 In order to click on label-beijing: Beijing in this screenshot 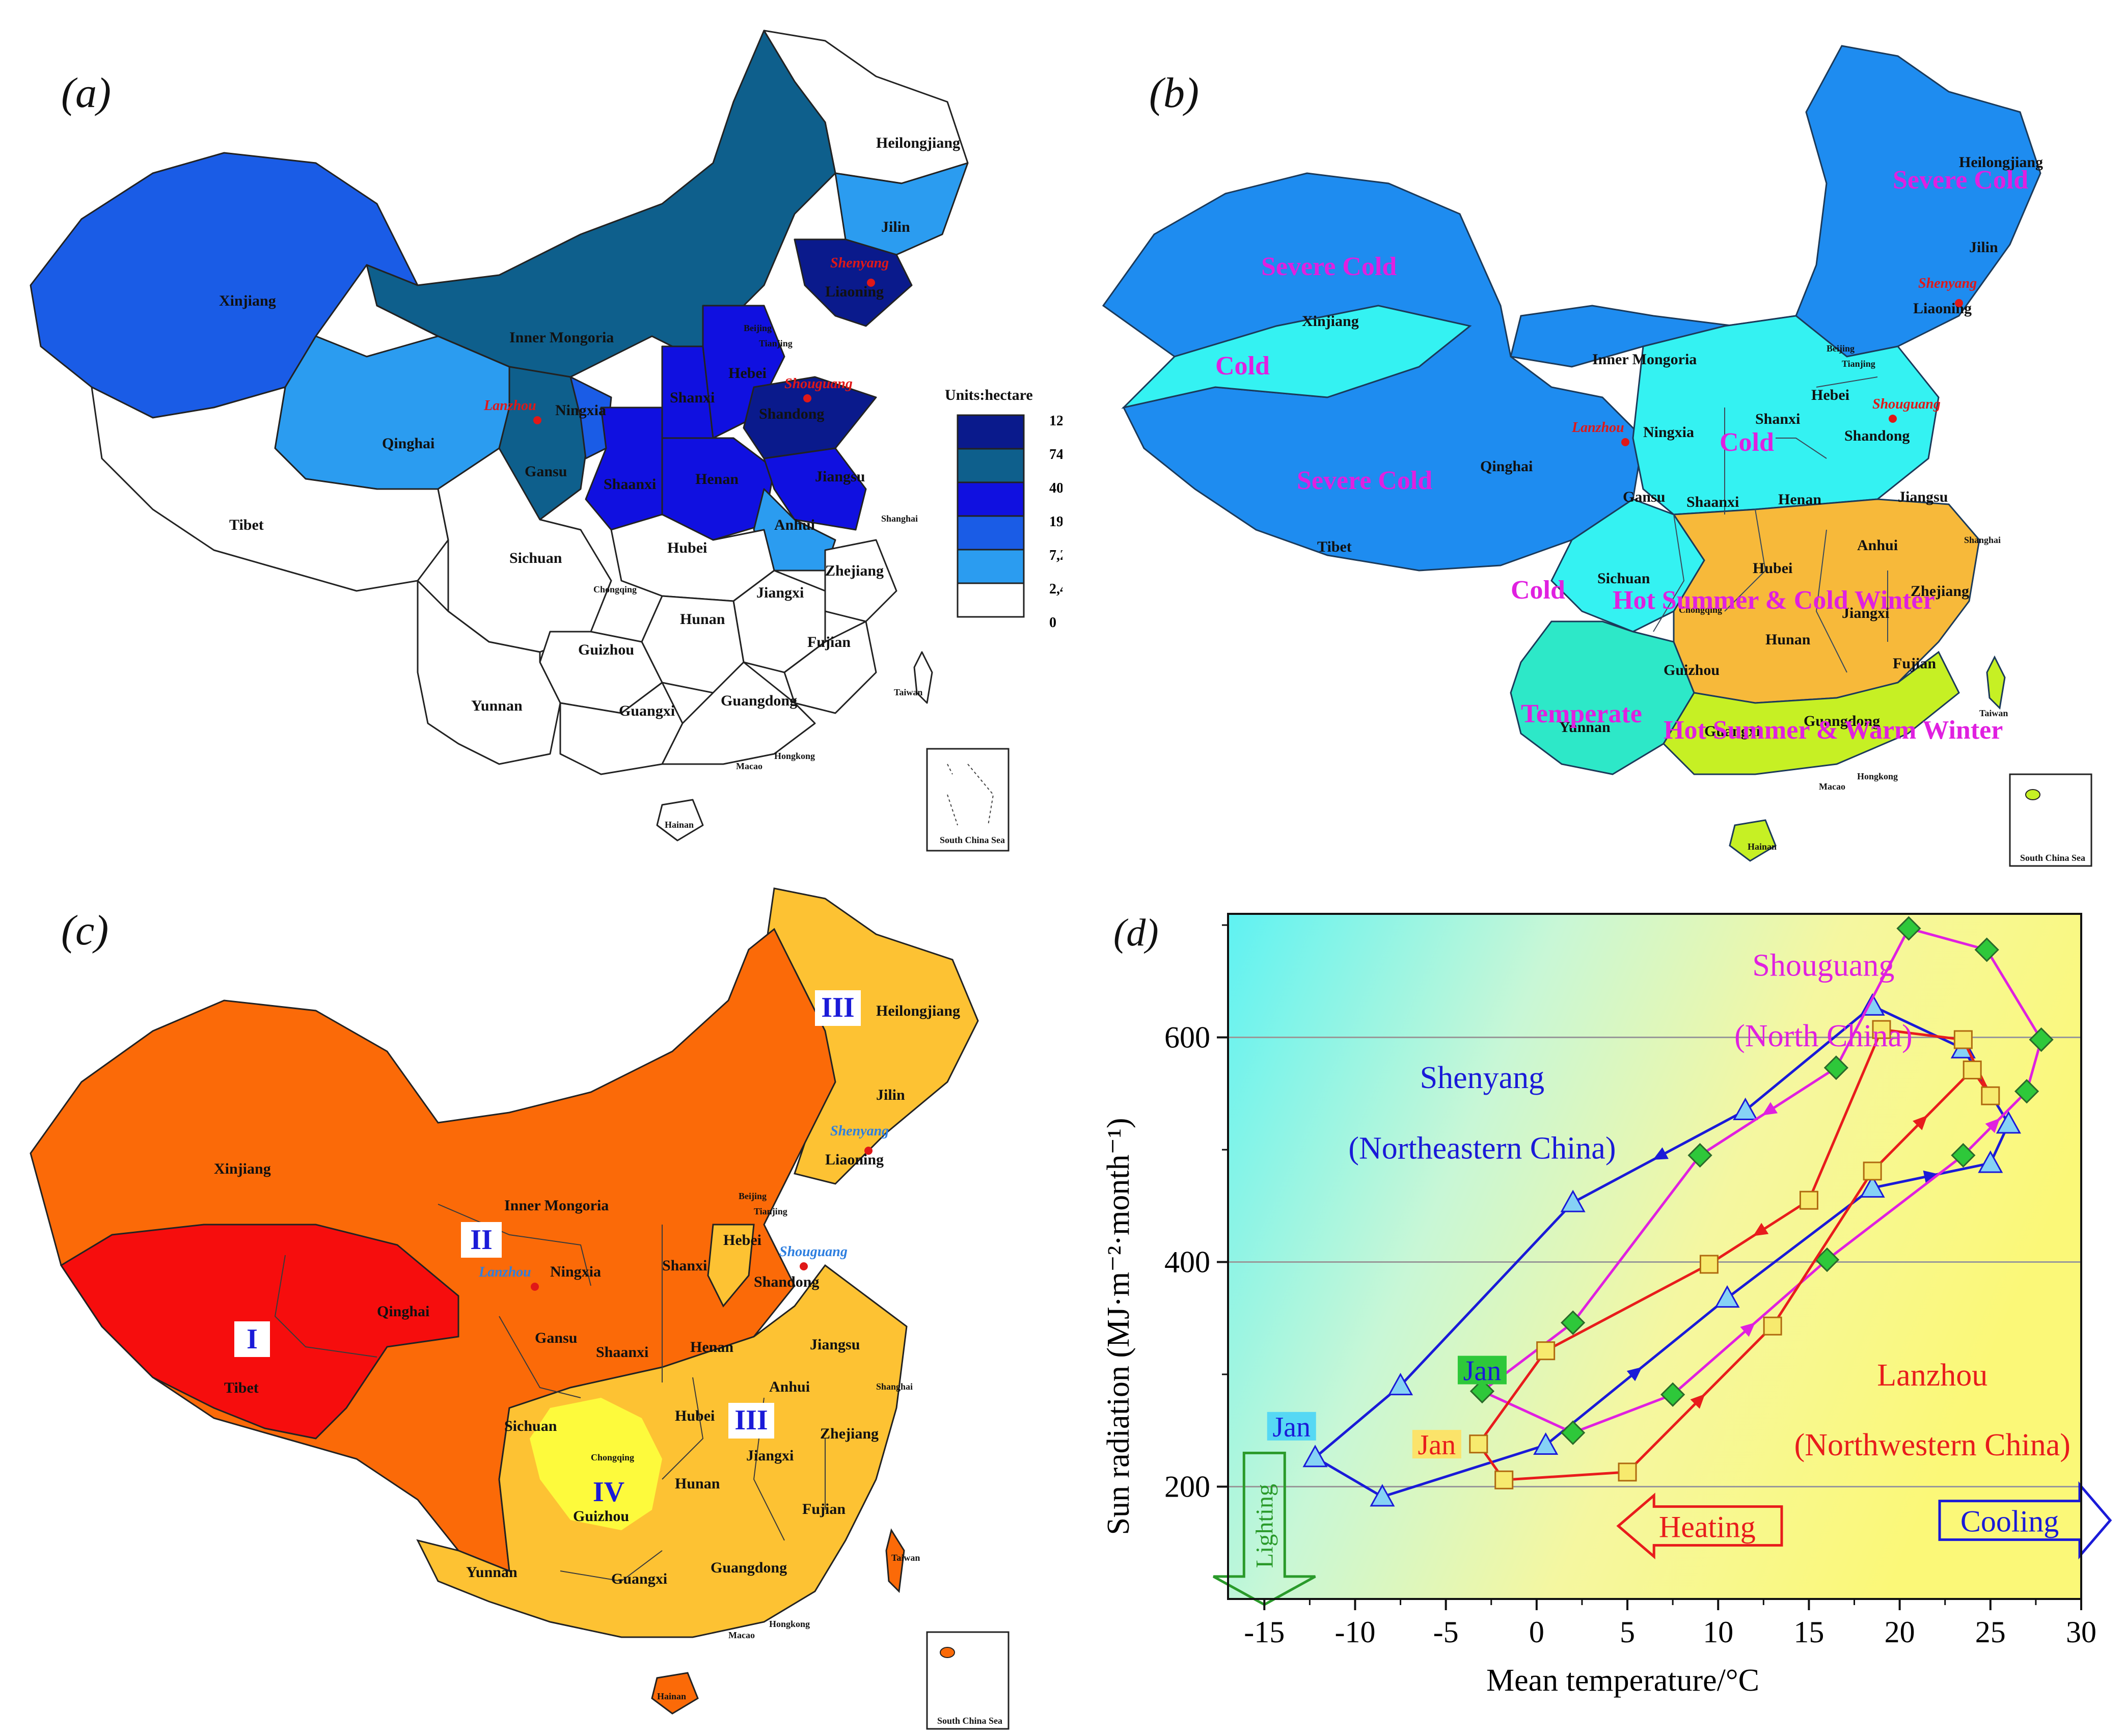, I will do `click(753, 1196)`.